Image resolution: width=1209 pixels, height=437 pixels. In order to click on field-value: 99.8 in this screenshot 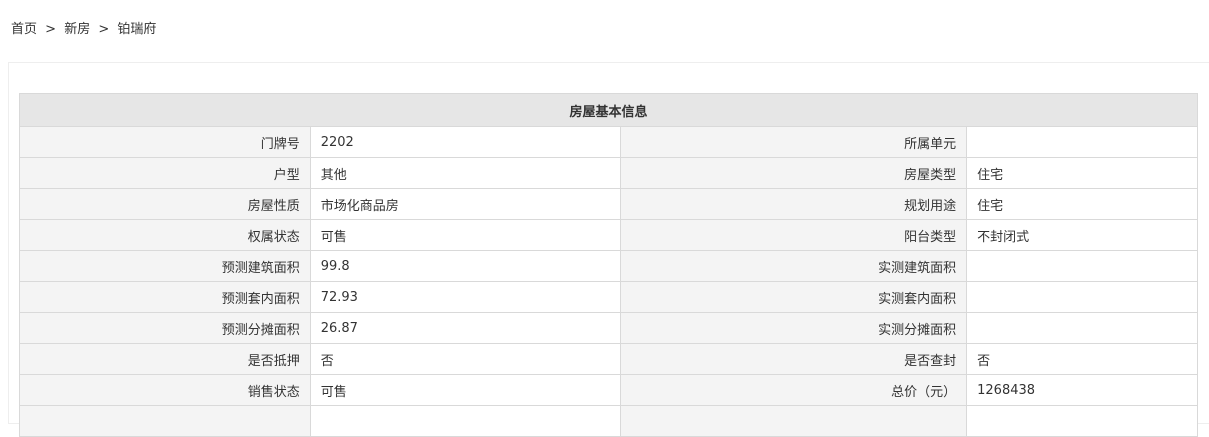, I will do `click(465, 266)`.